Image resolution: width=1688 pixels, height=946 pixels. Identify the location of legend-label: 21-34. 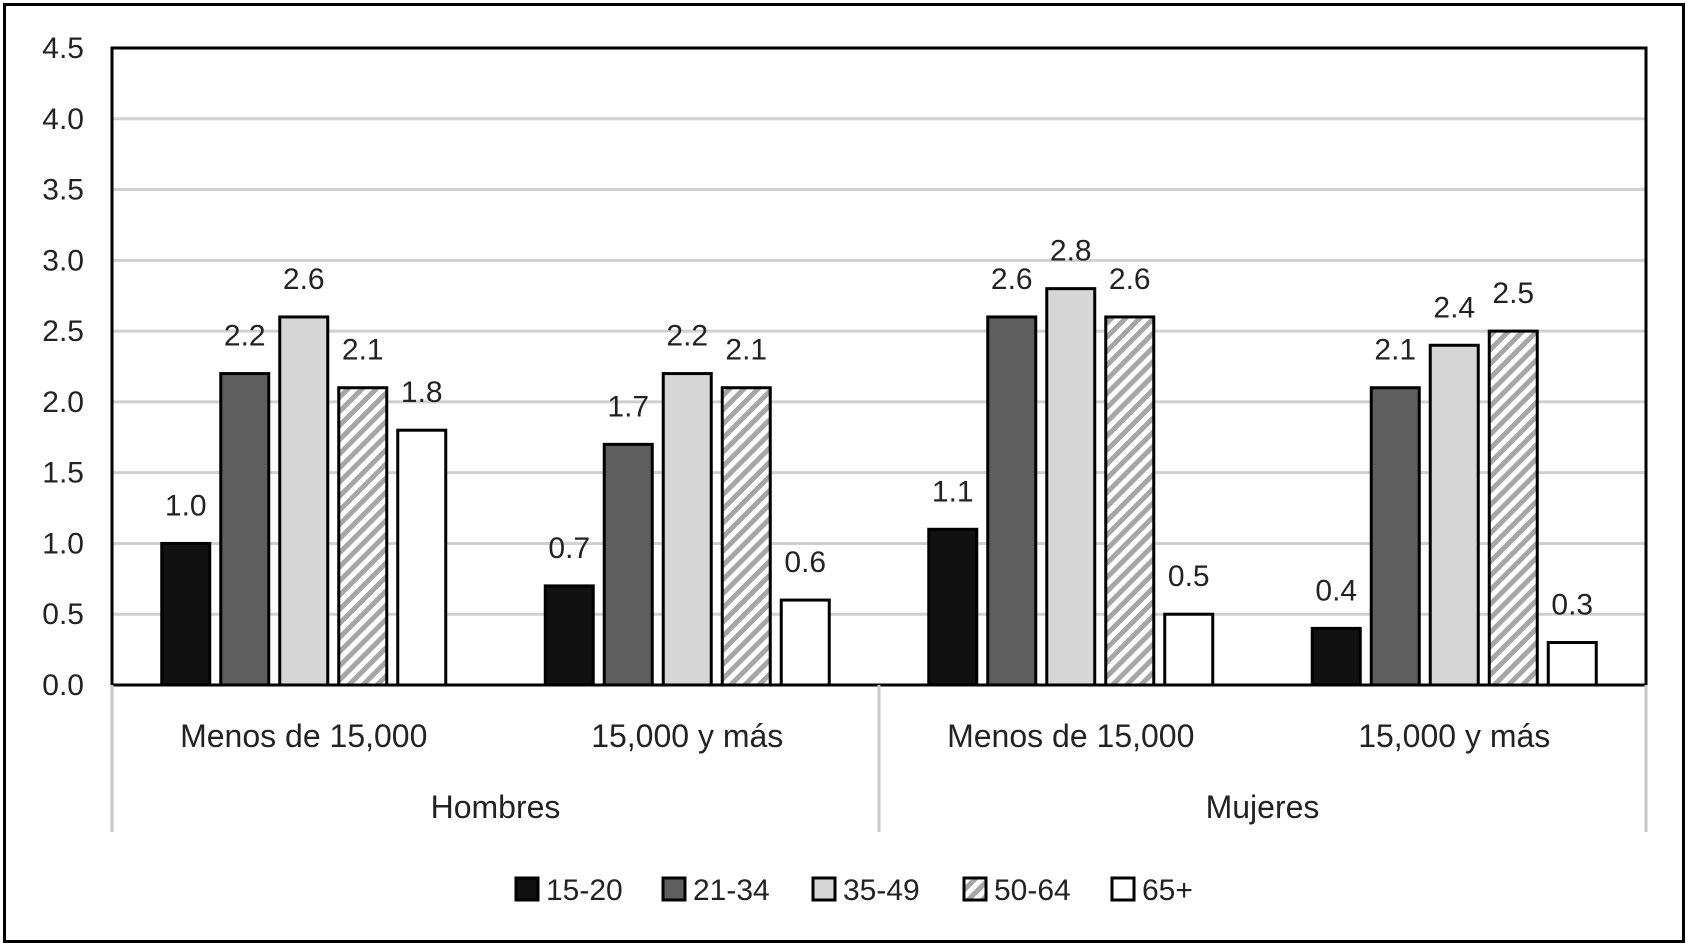
(731, 890).